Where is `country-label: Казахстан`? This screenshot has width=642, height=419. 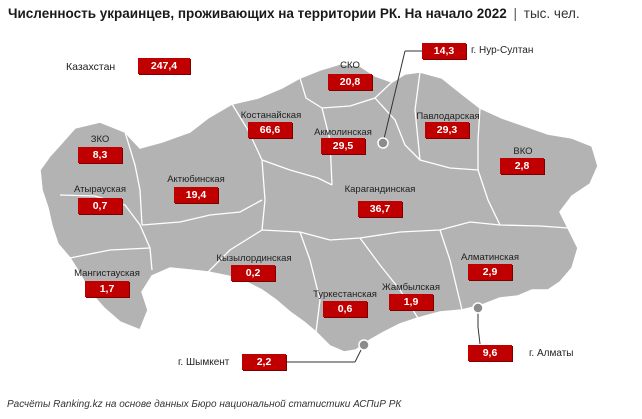
country-label: Казахстан is located at coordinates (91, 67).